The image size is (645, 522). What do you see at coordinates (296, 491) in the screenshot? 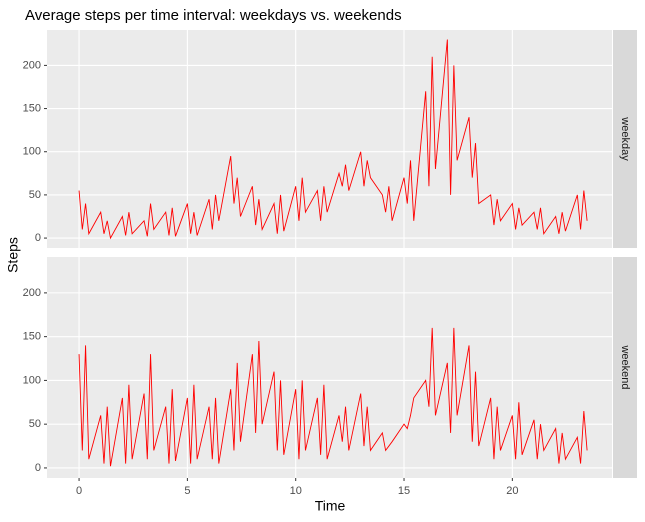
I see `x-tick-label: 10` at bounding box center [296, 491].